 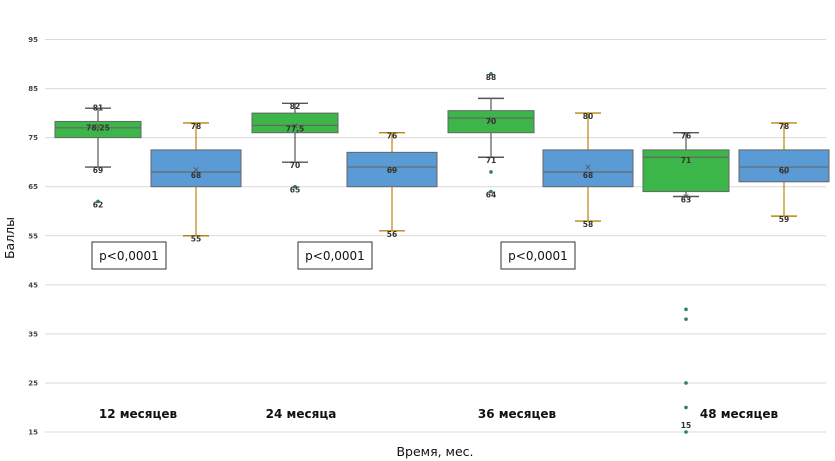 I want to click on y-tick-label: 45, so click(x=33, y=285).